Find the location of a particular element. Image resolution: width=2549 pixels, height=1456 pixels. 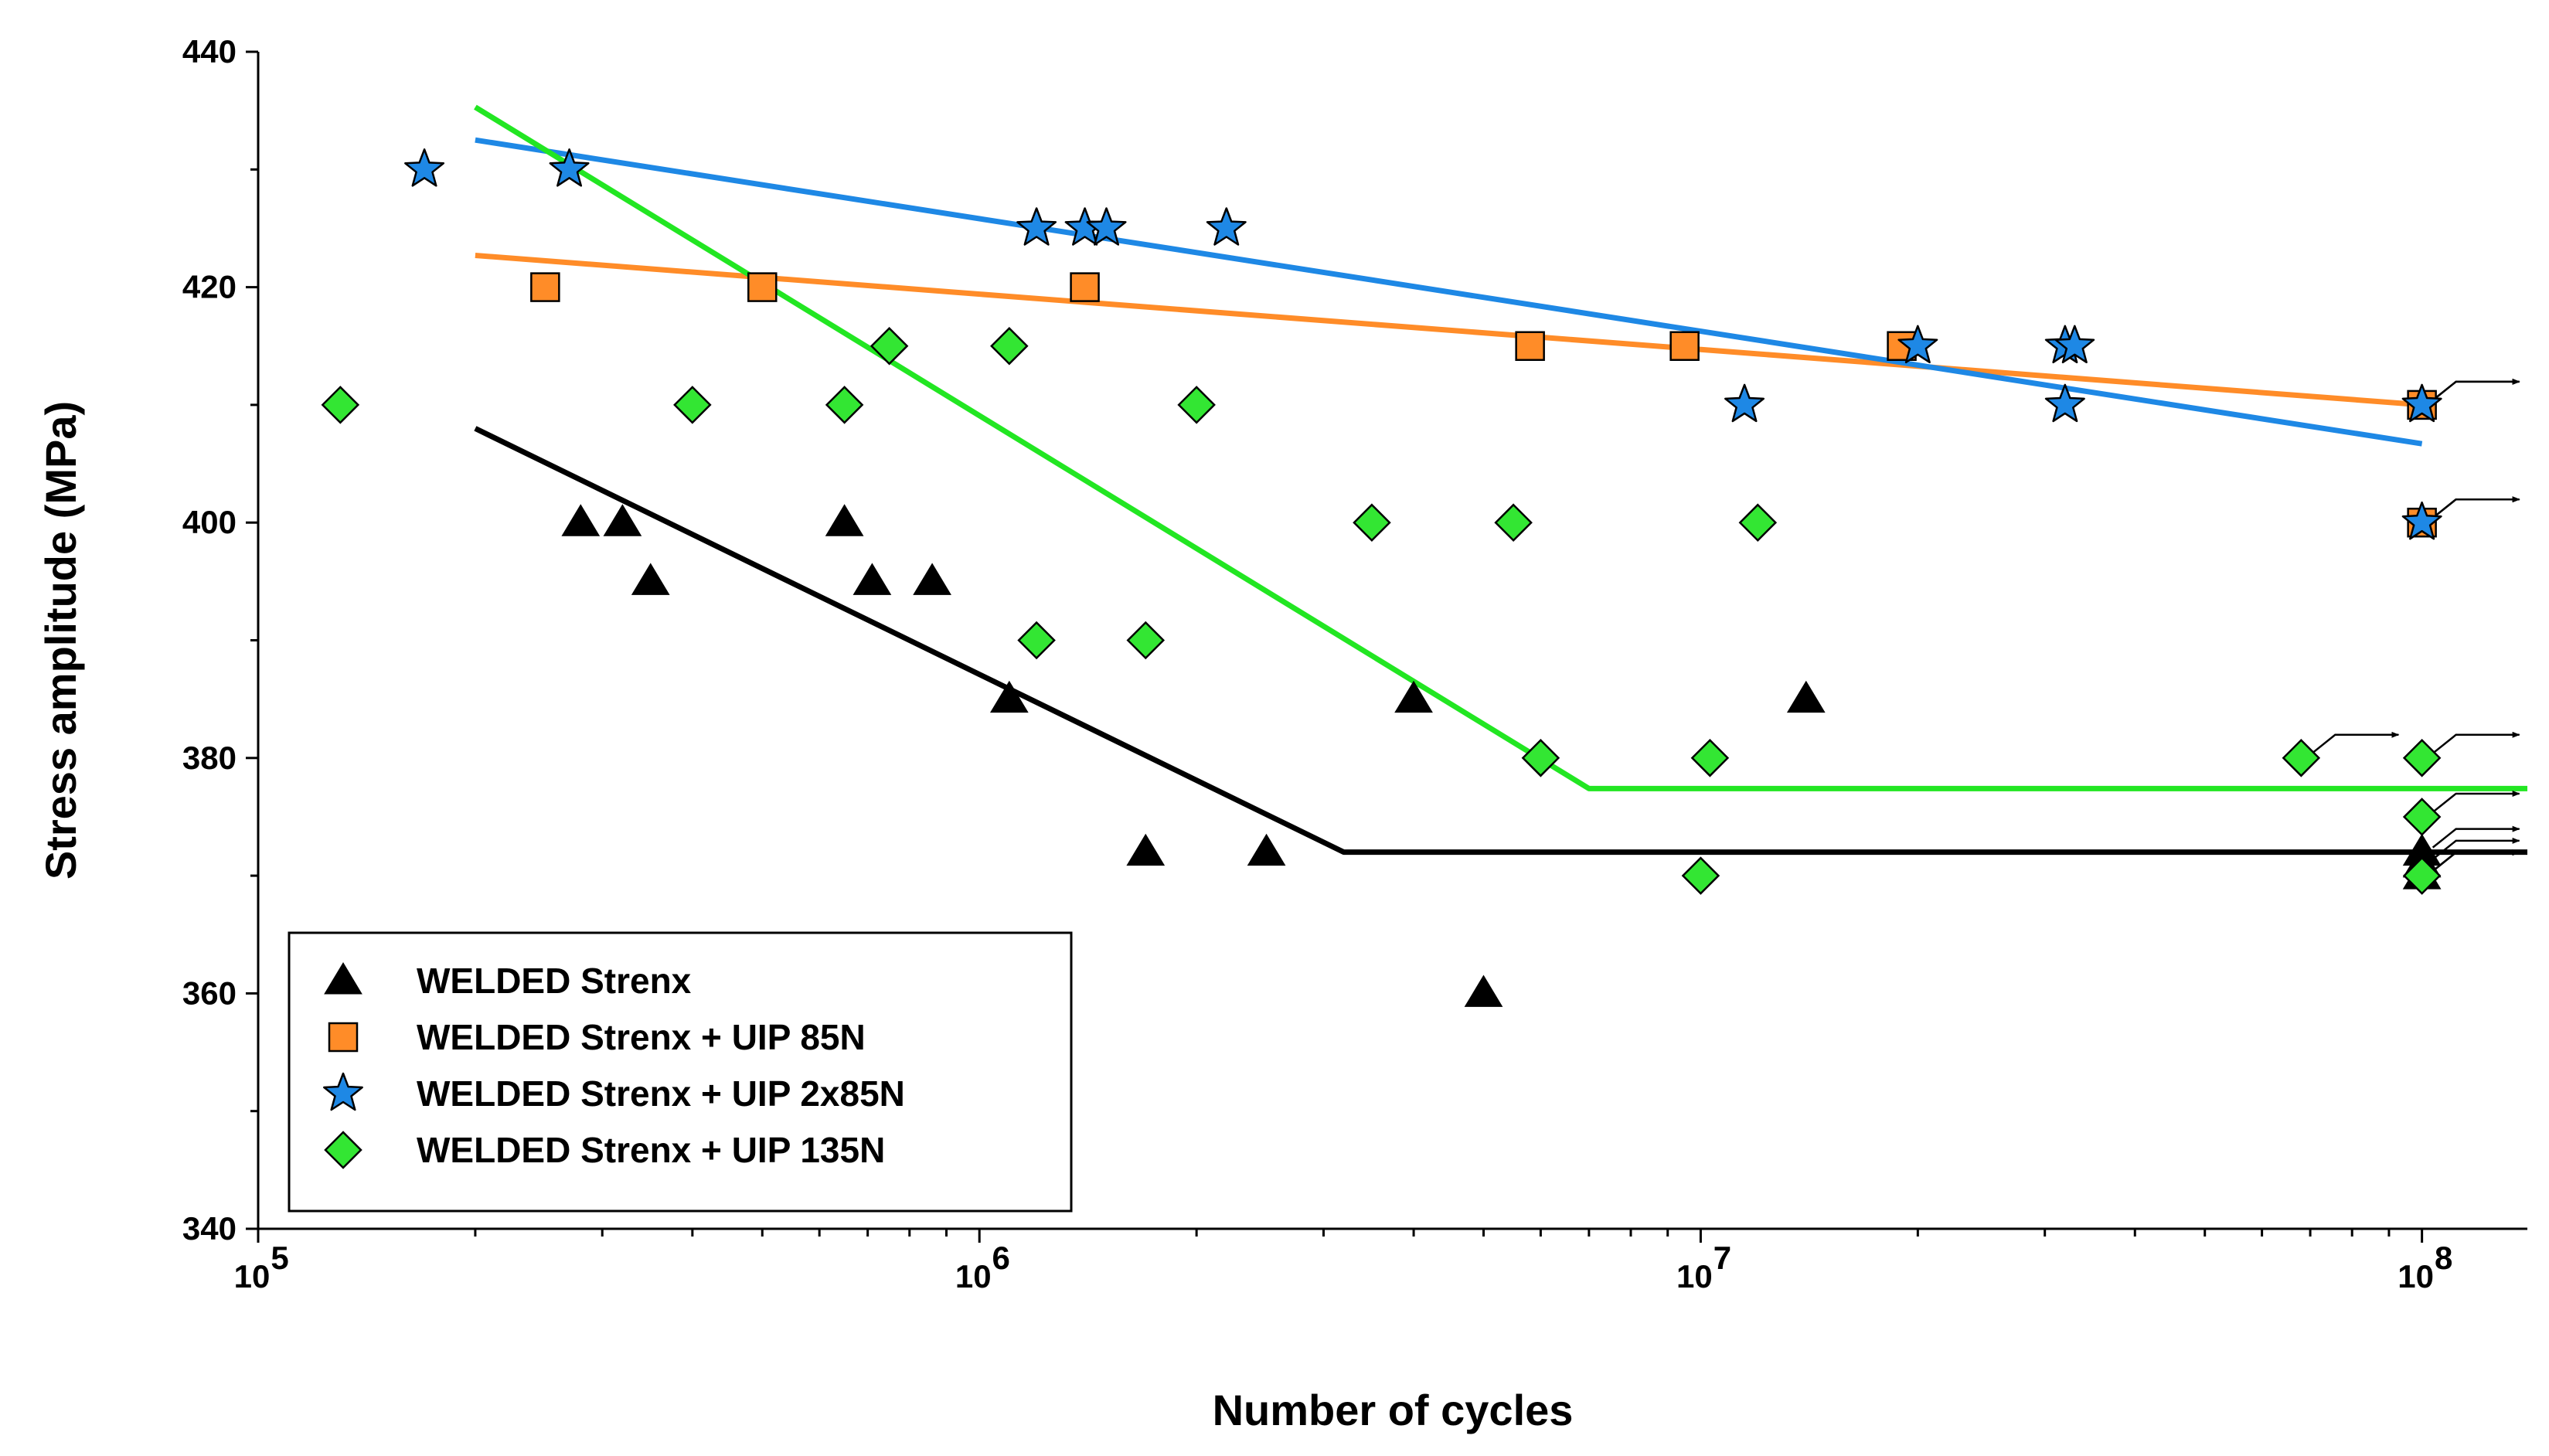

x-tick-label: 10⁸ is located at coordinates (2425, 1267).